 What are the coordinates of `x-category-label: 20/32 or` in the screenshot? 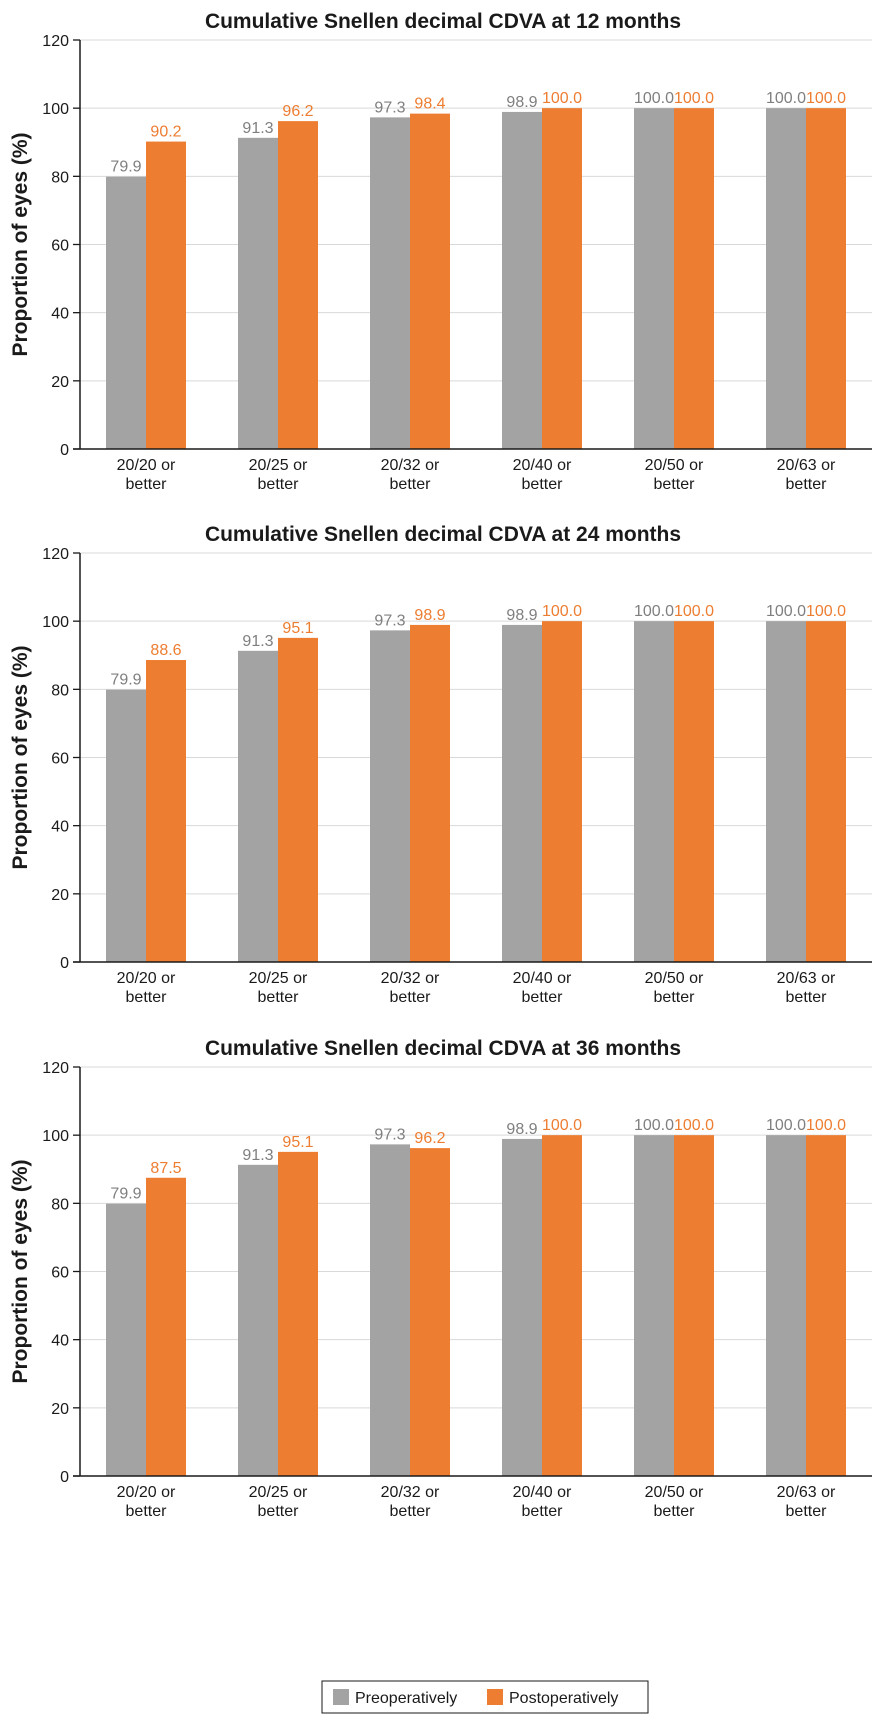 It's located at (410, 978).